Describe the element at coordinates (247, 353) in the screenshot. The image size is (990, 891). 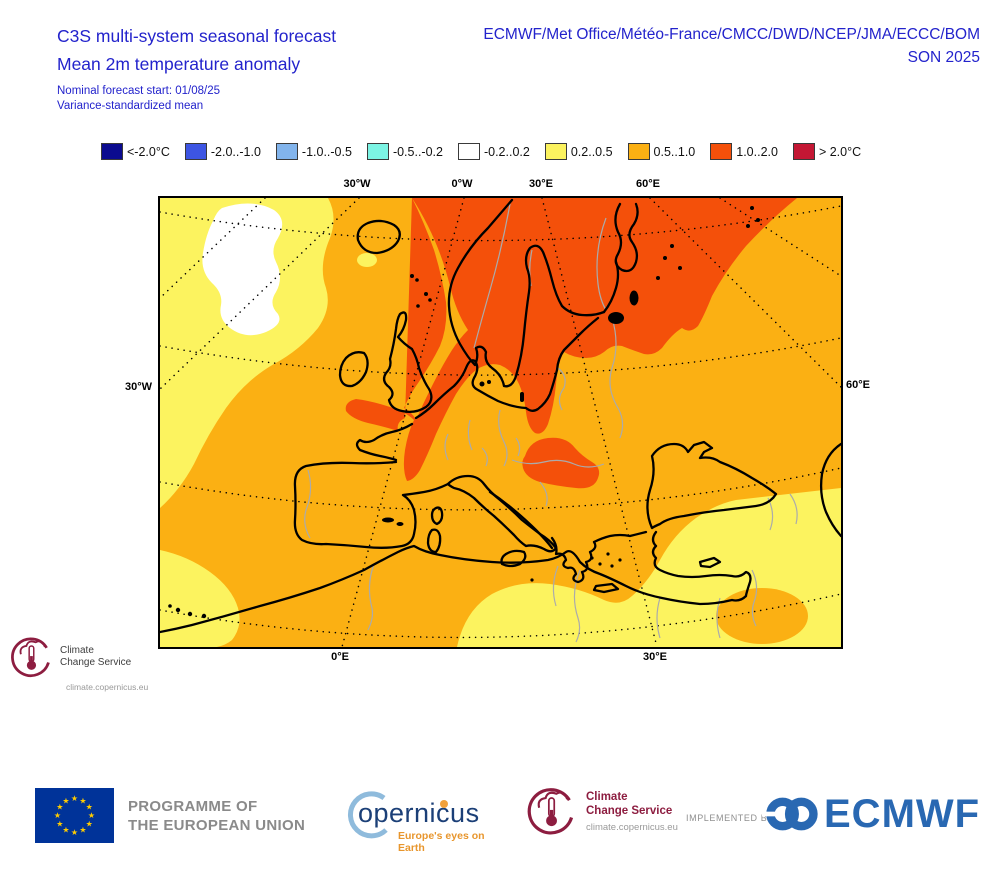
I see `map-region-yellow-northwest` at that location.